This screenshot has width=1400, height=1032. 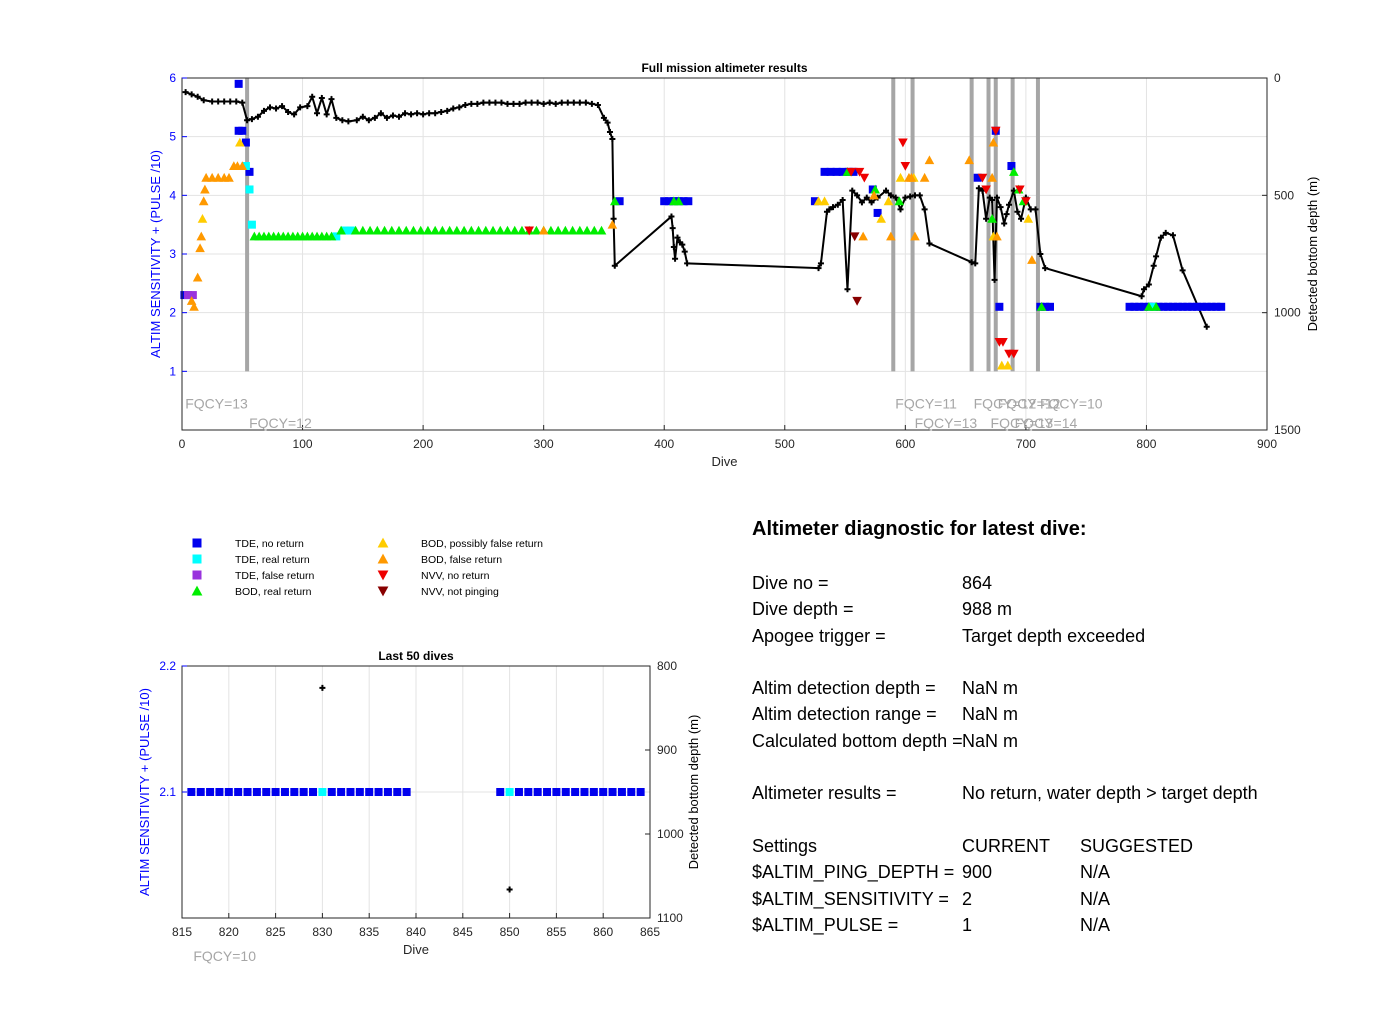 I want to click on y-tick-label: 4, so click(x=172, y=195).